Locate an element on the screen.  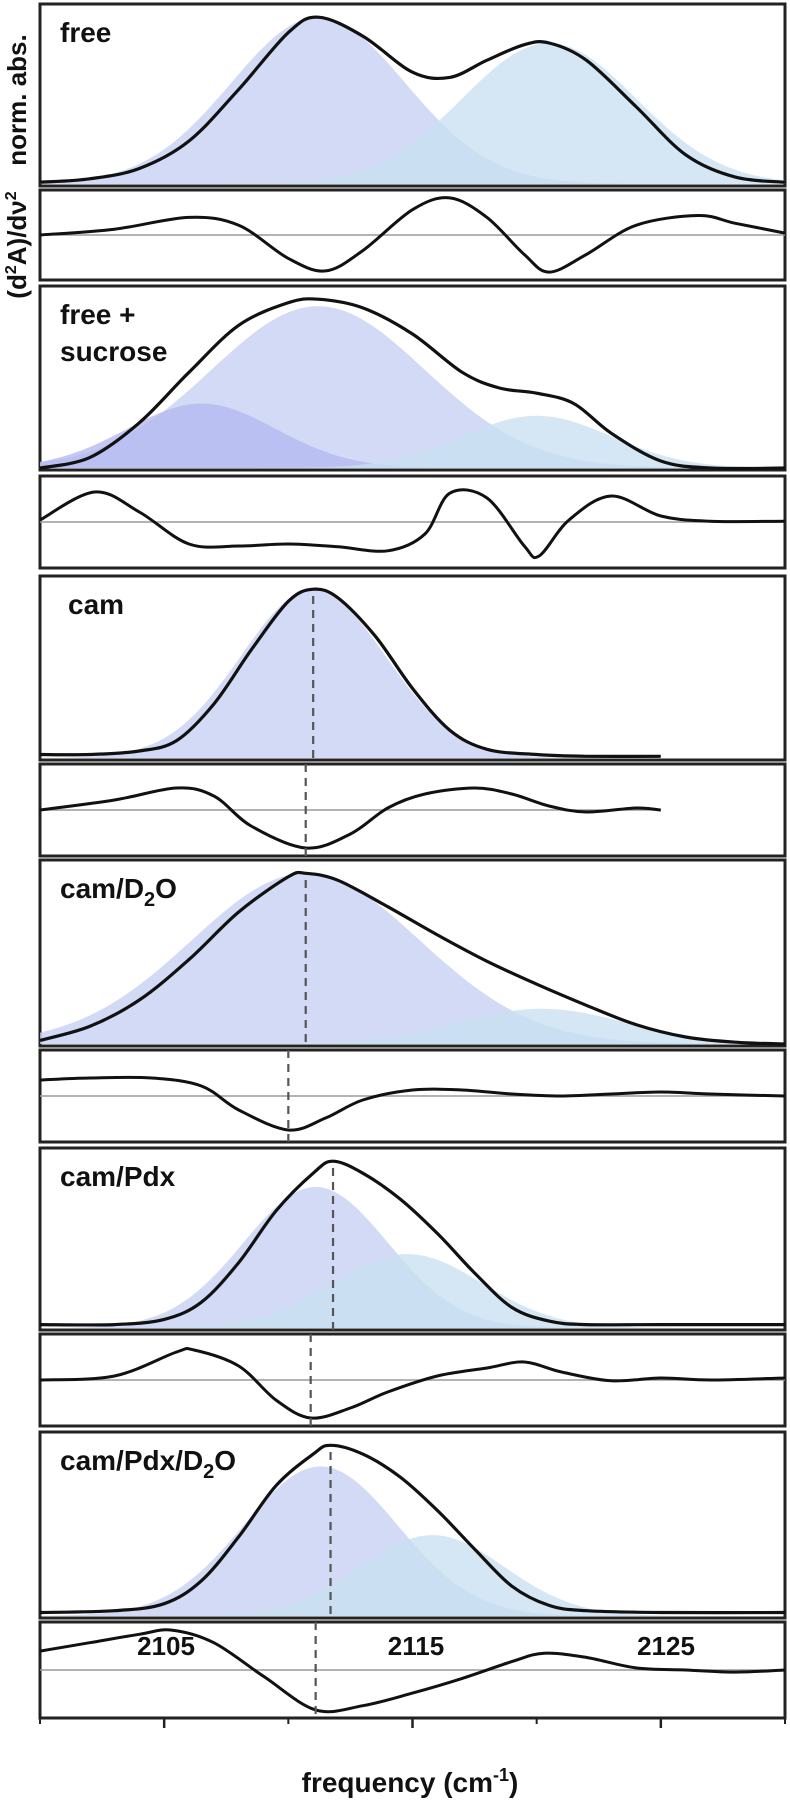
y-label-second-derivative: (d2A)/dν2 is located at coordinates (17, 244).